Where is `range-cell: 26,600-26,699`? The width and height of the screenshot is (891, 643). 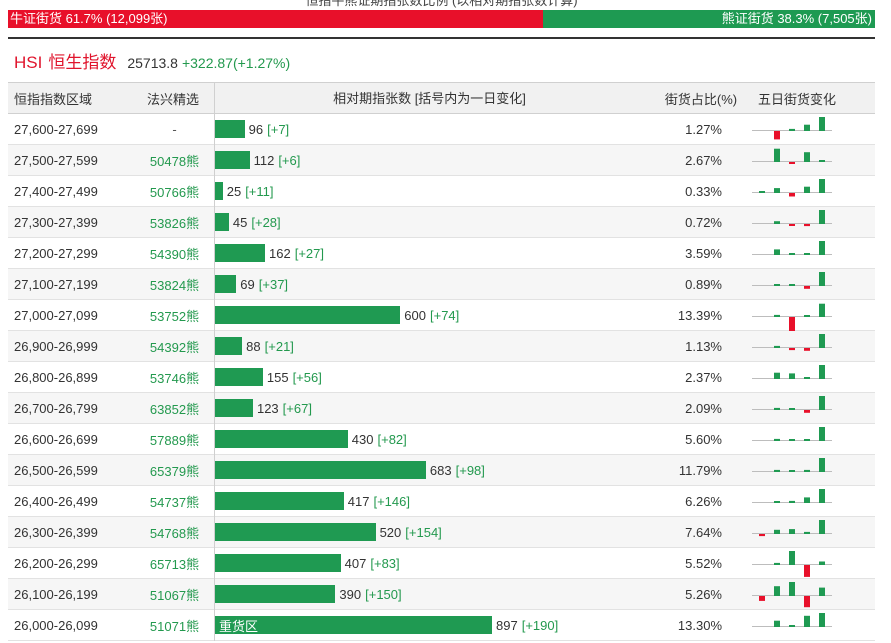 range-cell: 26,600-26,699 is located at coordinates (56, 439).